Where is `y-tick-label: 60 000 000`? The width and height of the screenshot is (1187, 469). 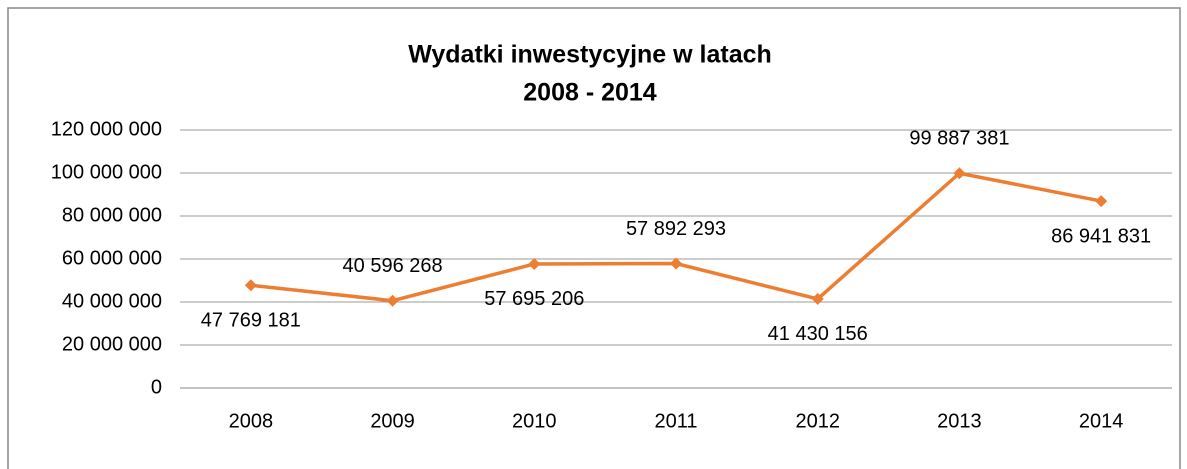
y-tick-label: 60 000 000 is located at coordinates (112, 258).